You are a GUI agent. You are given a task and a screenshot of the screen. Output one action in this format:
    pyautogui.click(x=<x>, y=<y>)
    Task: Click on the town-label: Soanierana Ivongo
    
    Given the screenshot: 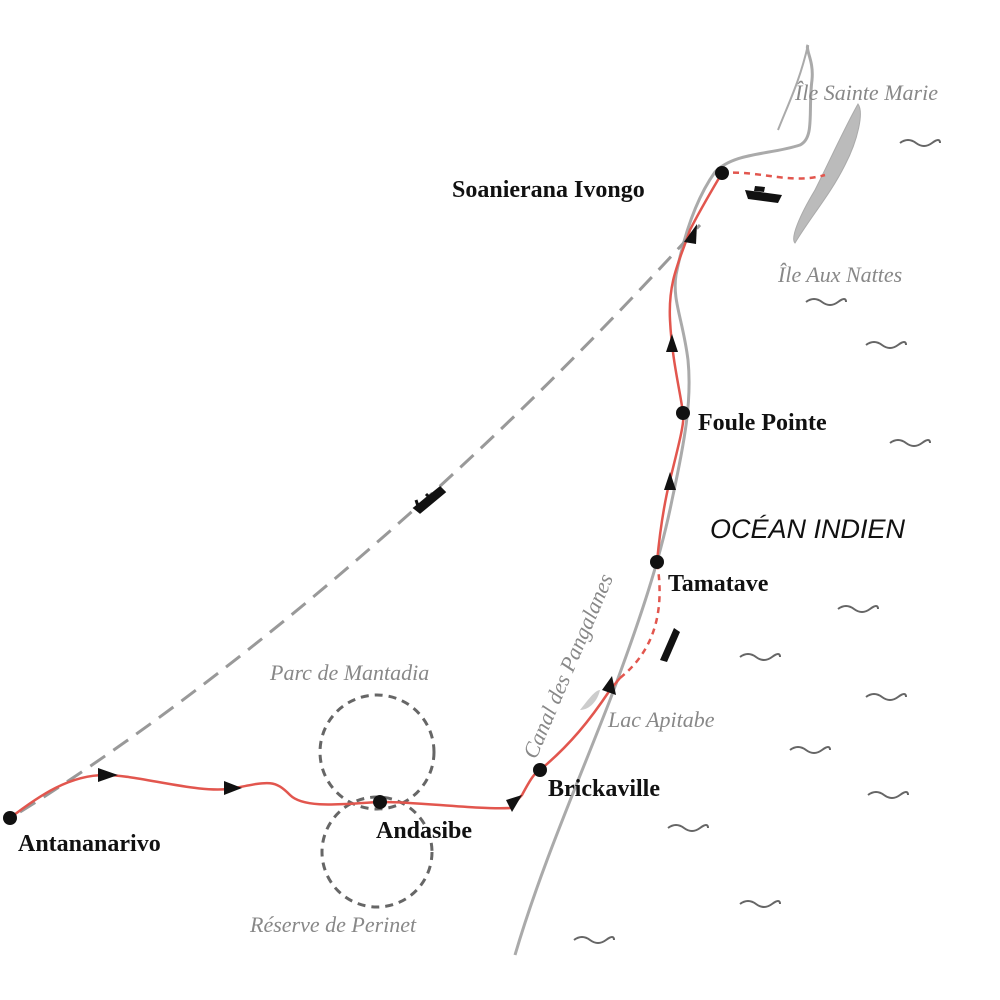 What is the action you would take?
    pyautogui.click(x=548, y=190)
    